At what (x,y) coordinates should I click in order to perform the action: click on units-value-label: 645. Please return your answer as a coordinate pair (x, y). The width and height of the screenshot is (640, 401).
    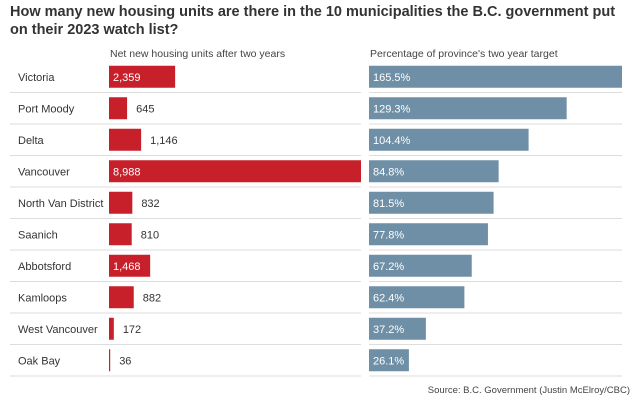
    Looking at the image, I should click on (145, 109).